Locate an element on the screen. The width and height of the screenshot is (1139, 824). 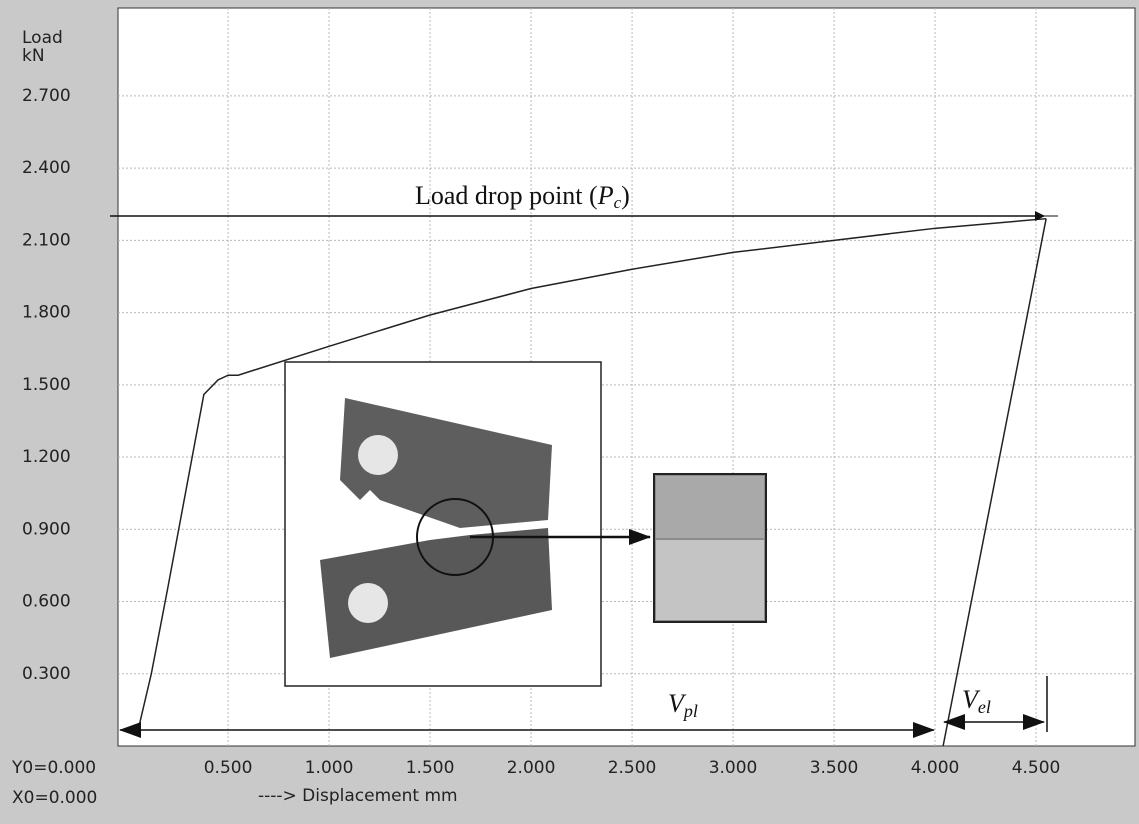
origin-y: Y0=0.000 is located at coordinates (53, 768).